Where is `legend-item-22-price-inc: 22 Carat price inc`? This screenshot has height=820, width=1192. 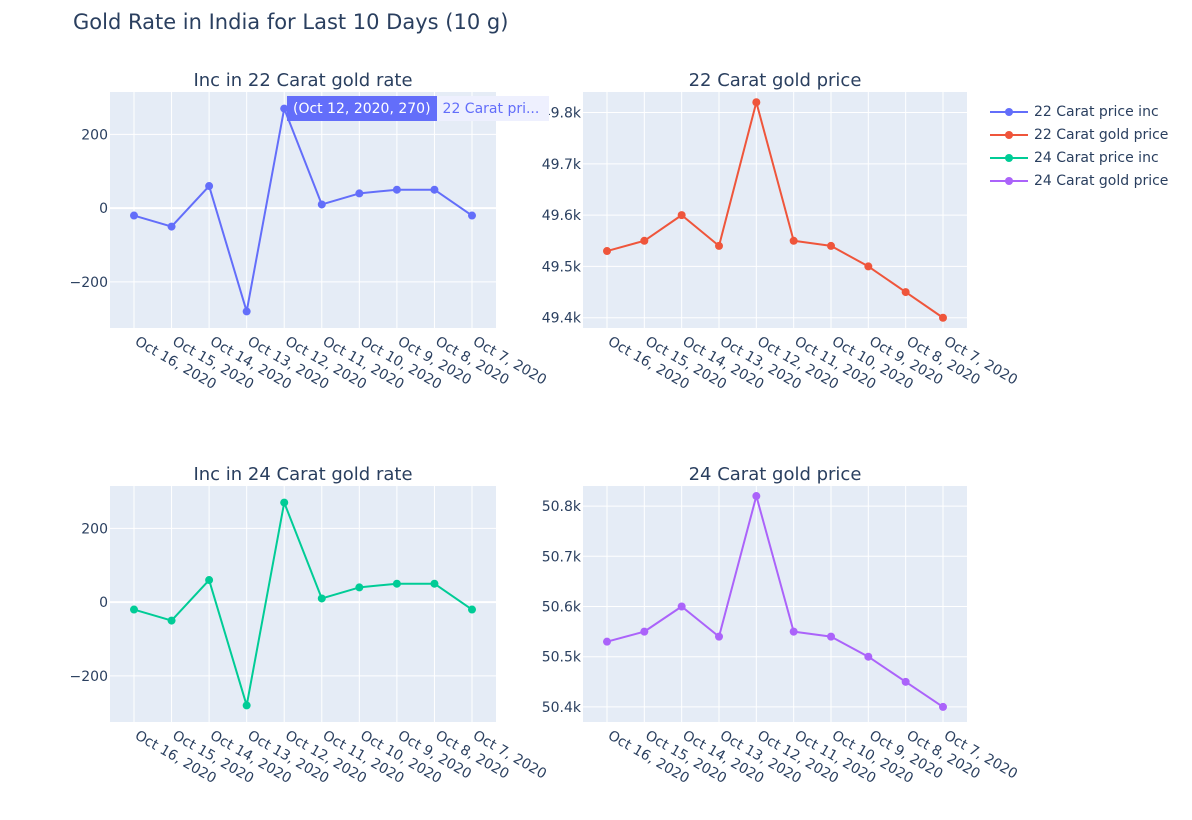
legend-item-22-price-inc: 22 Carat price inc is located at coordinates (1079, 111).